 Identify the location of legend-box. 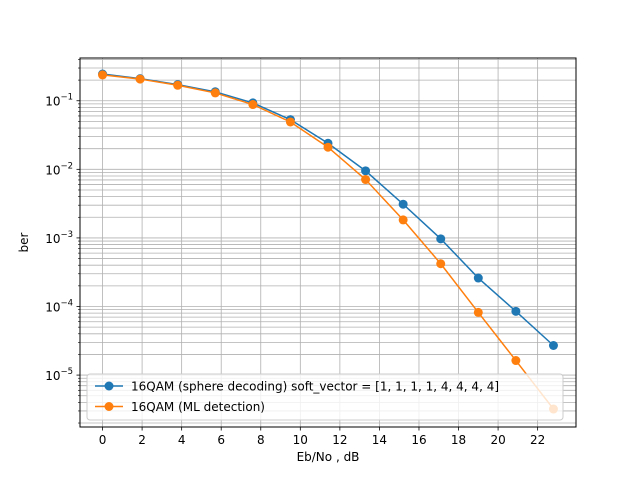
(325, 397).